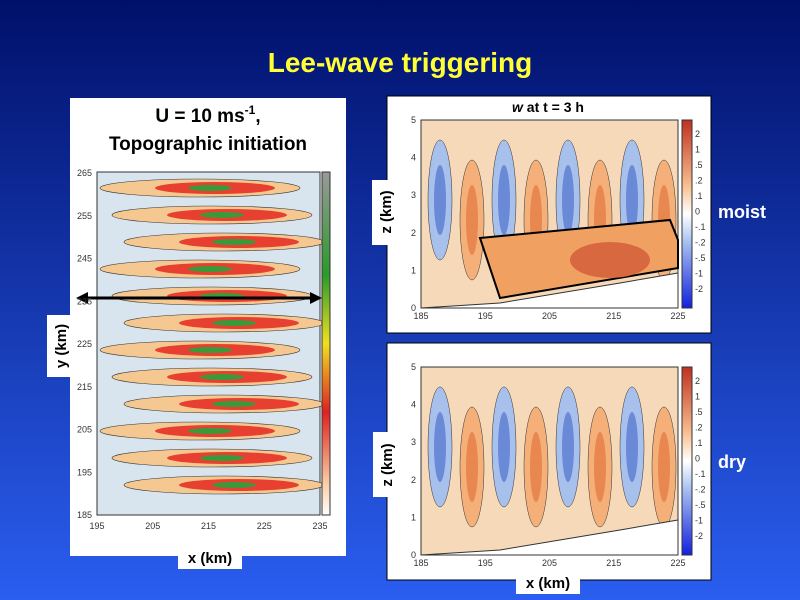  Describe the element at coordinates (84, 173) in the screenshot. I see `y-tick-label: 265` at that location.